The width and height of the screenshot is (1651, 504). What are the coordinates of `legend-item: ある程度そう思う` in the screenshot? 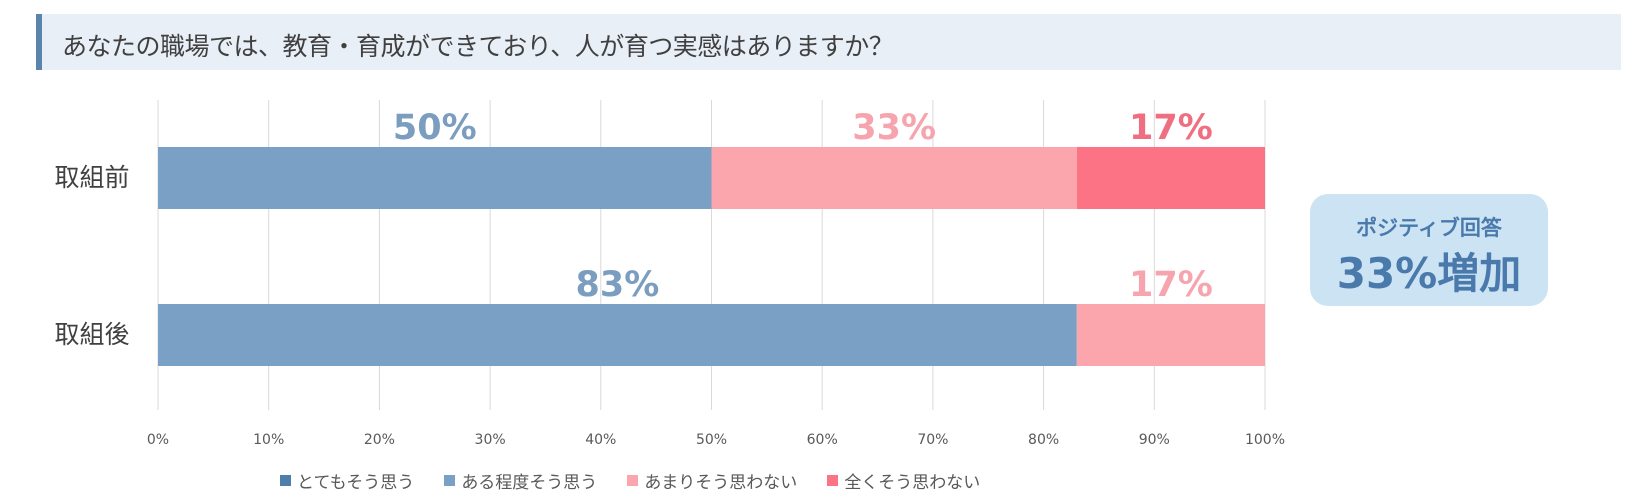 It's located at (520, 480).